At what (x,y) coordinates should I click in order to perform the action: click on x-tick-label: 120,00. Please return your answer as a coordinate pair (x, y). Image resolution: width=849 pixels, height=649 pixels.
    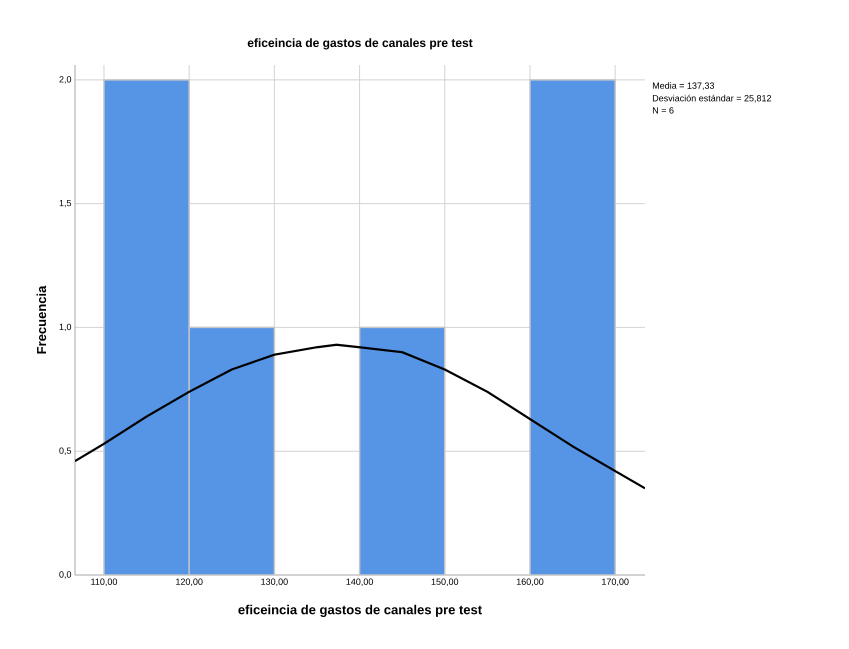
    Looking at the image, I should click on (189, 582).